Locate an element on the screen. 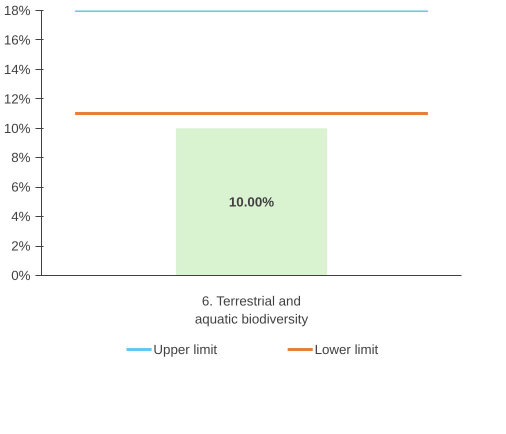 This screenshot has height=434, width=506. x-tick-label: 6. Terrestrial and aquatic biodiversity is located at coordinates (251, 310).